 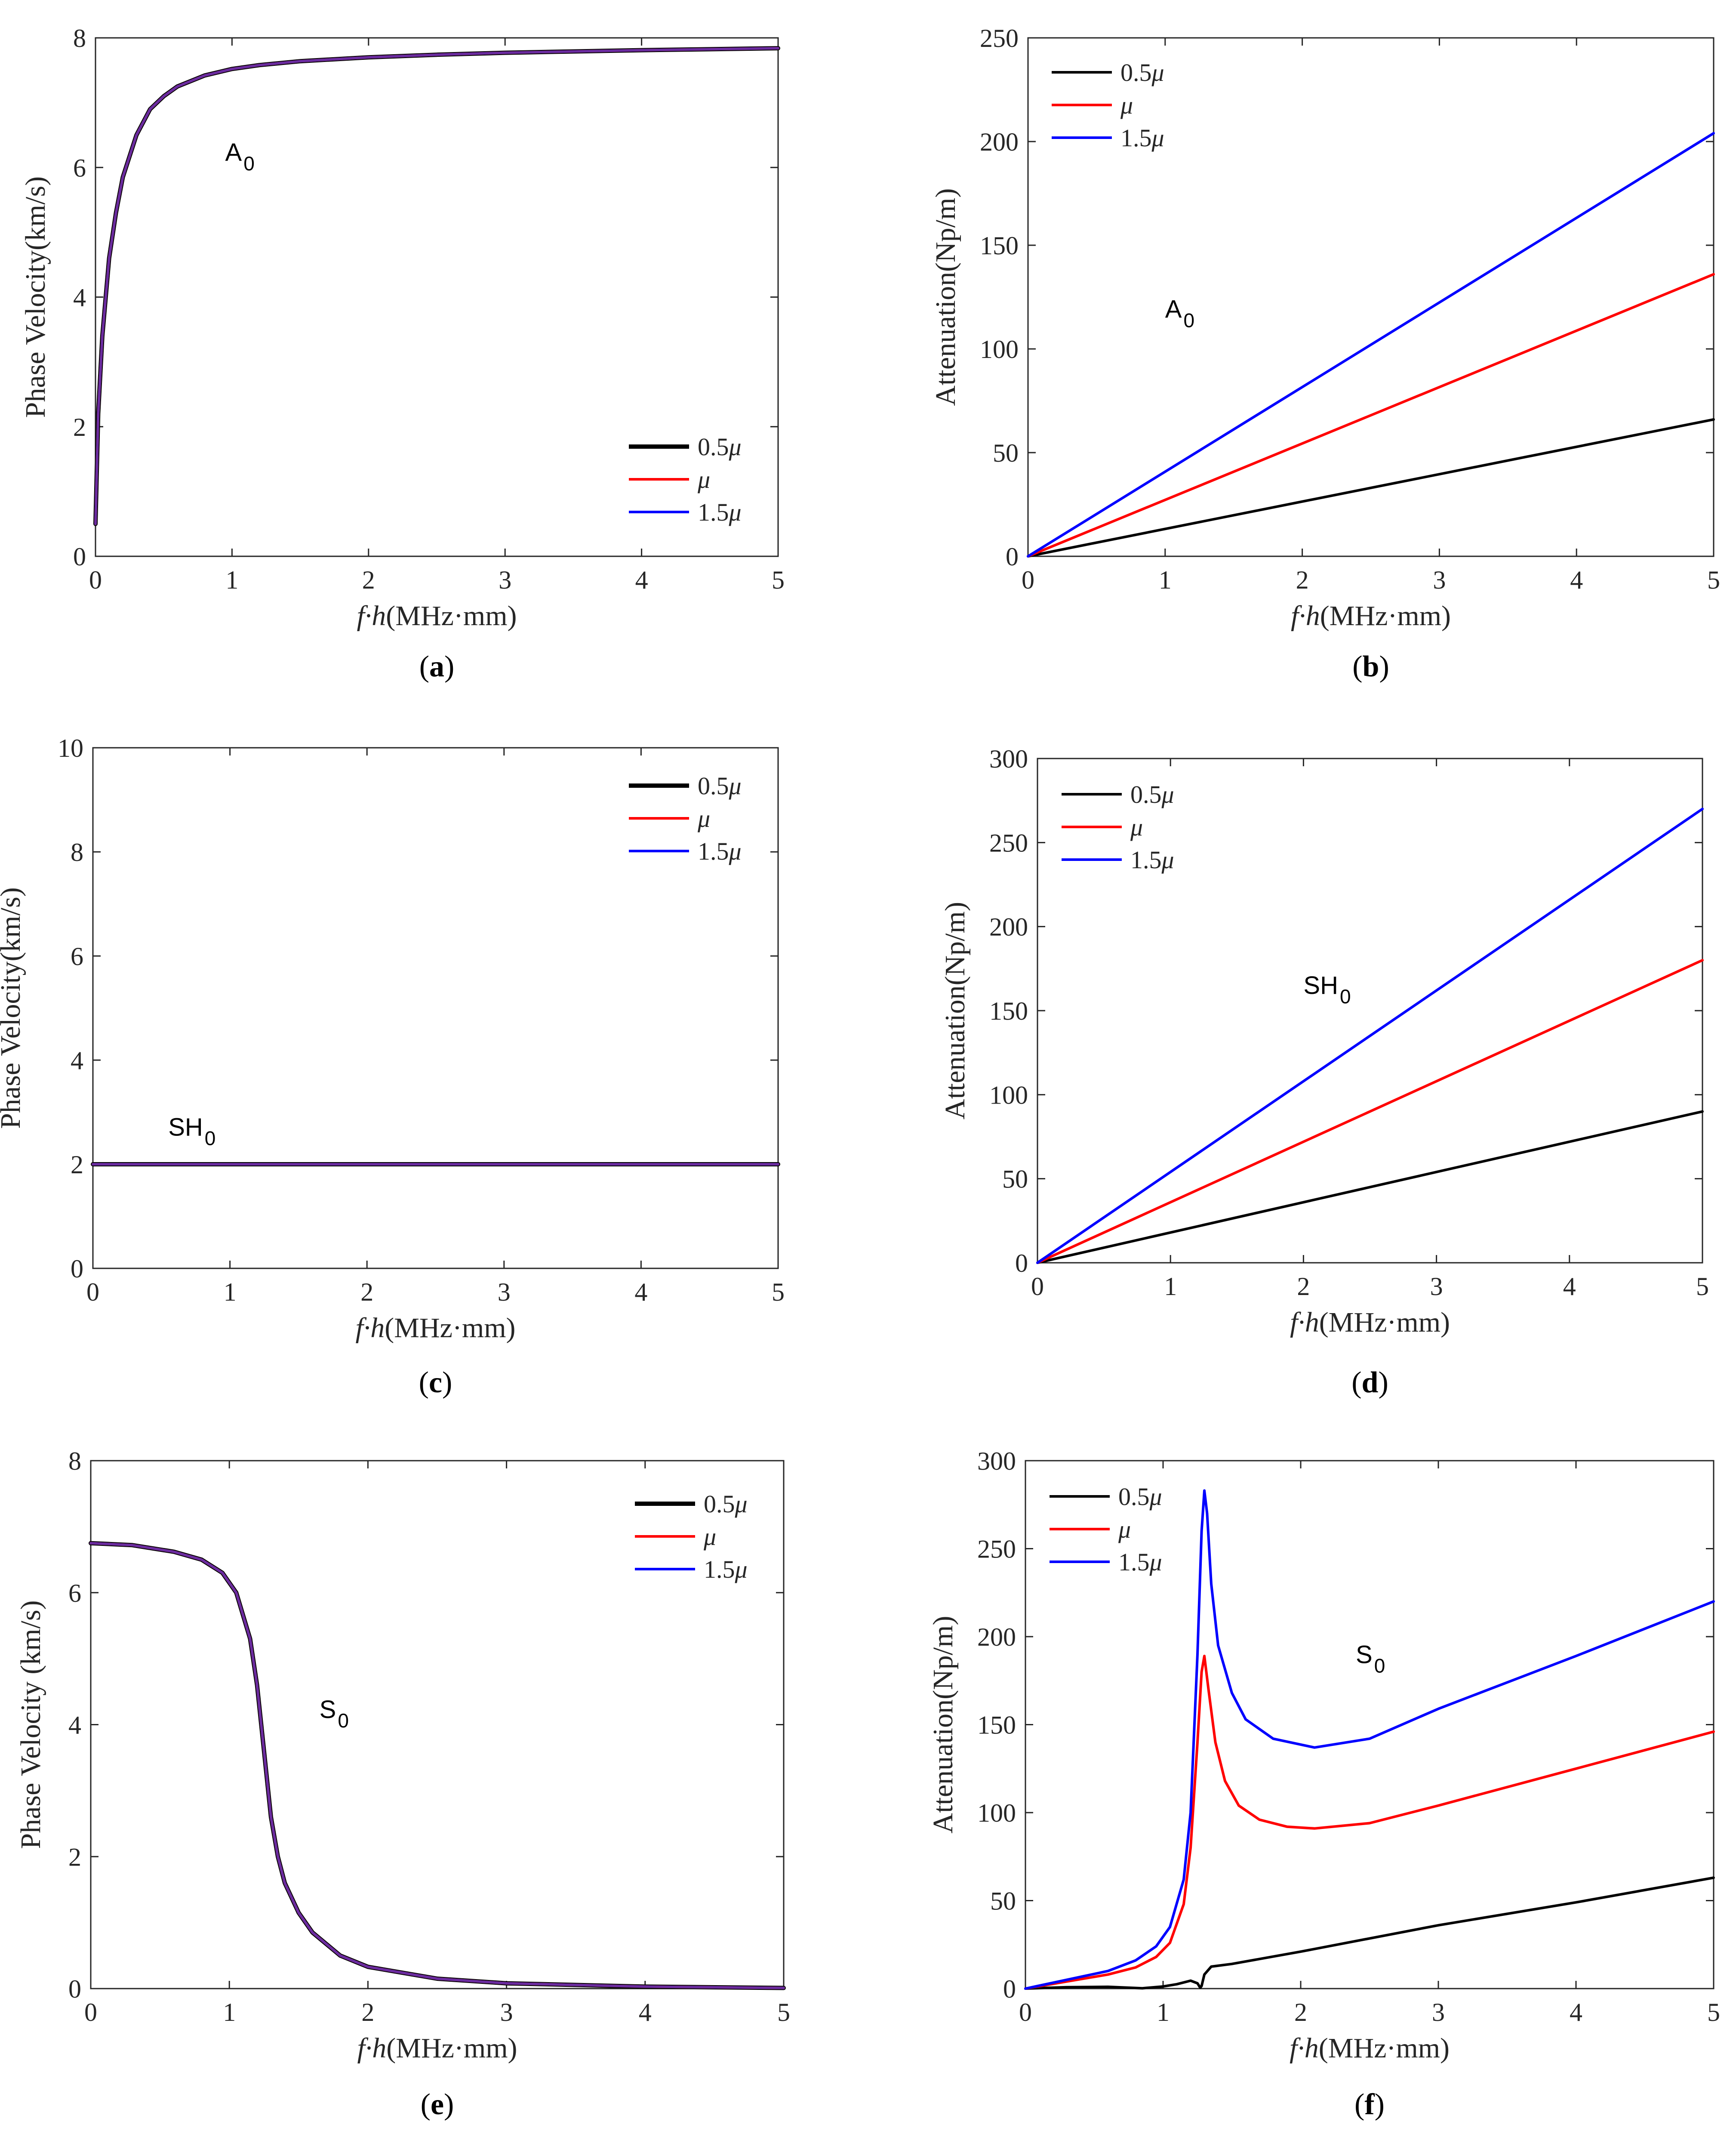 I want to click on y-axis-label: Phase Velocity (km/s), so click(x=31, y=1725).